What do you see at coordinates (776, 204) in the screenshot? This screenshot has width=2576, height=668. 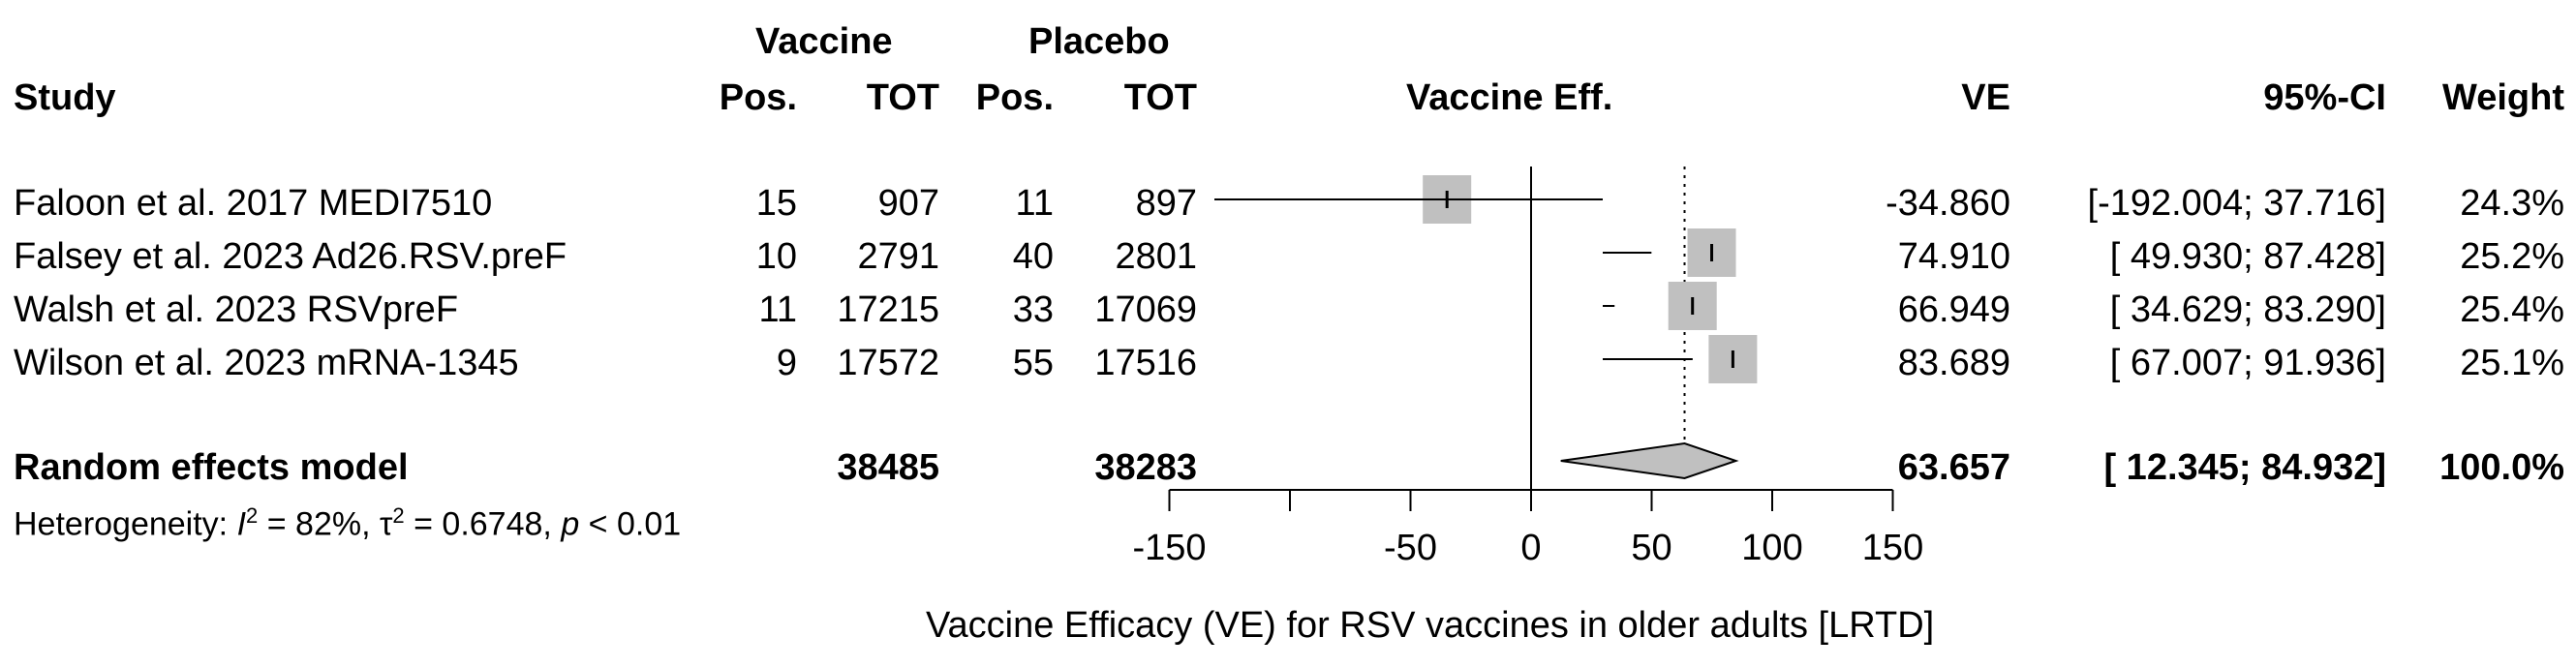 I see `vaccine-pos: 15` at bounding box center [776, 204].